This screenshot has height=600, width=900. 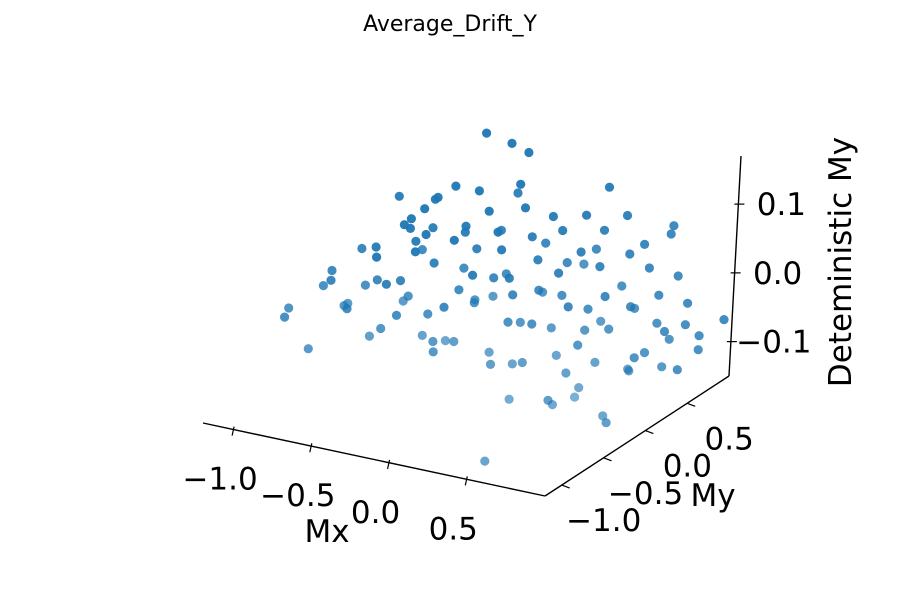 What do you see at coordinates (687, 467) in the screenshot?
I see `y-tick-label: 0.0` at bounding box center [687, 467].